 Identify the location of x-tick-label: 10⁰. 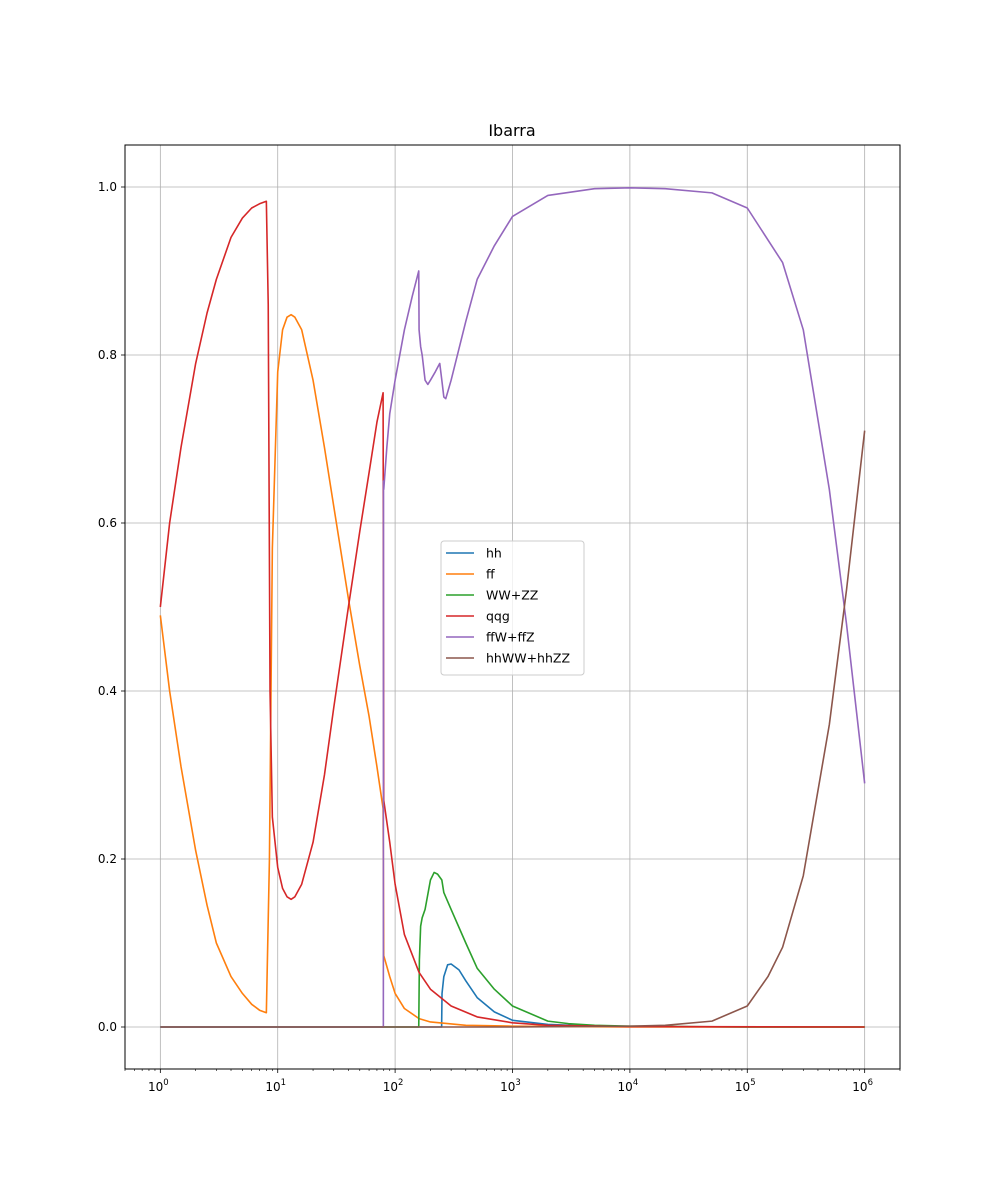
(158, 1086).